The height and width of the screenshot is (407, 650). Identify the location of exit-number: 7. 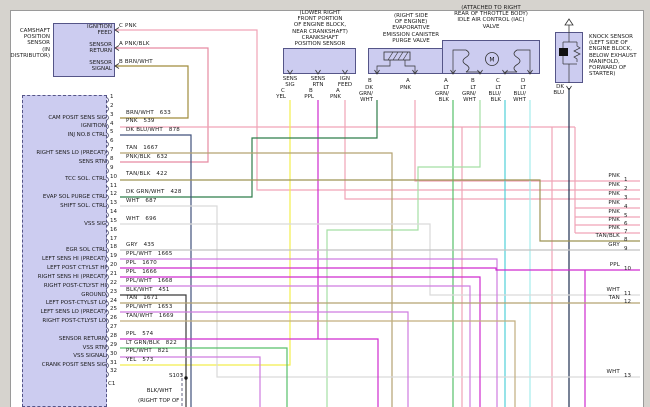
(626, 231).